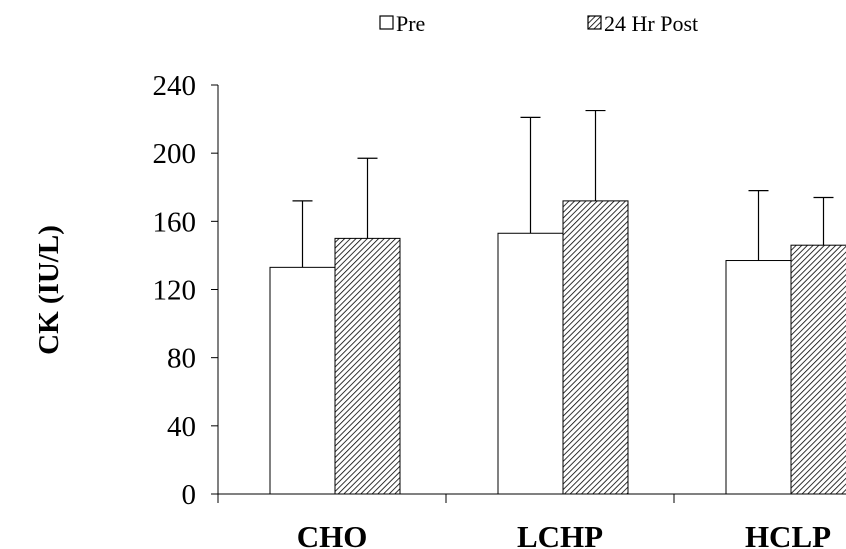 The width and height of the screenshot is (846, 549). What do you see at coordinates (386, 22) in the screenshot?
I see `legend-swatch-pre` at bounding box center [386, 22].